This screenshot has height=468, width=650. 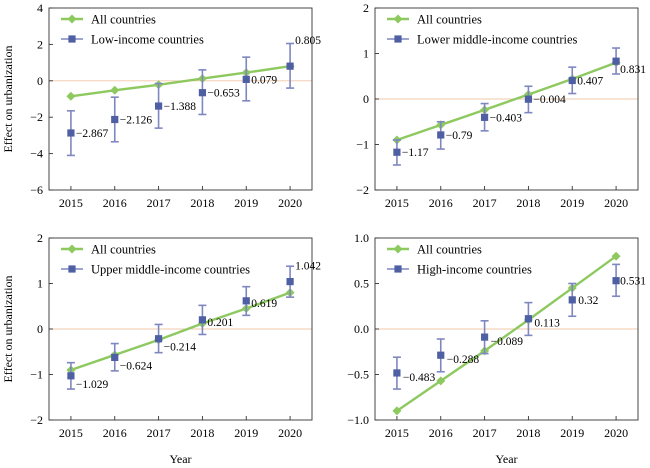 I want to click on y-tick-label: 0.0, so click(x=361, y=329).